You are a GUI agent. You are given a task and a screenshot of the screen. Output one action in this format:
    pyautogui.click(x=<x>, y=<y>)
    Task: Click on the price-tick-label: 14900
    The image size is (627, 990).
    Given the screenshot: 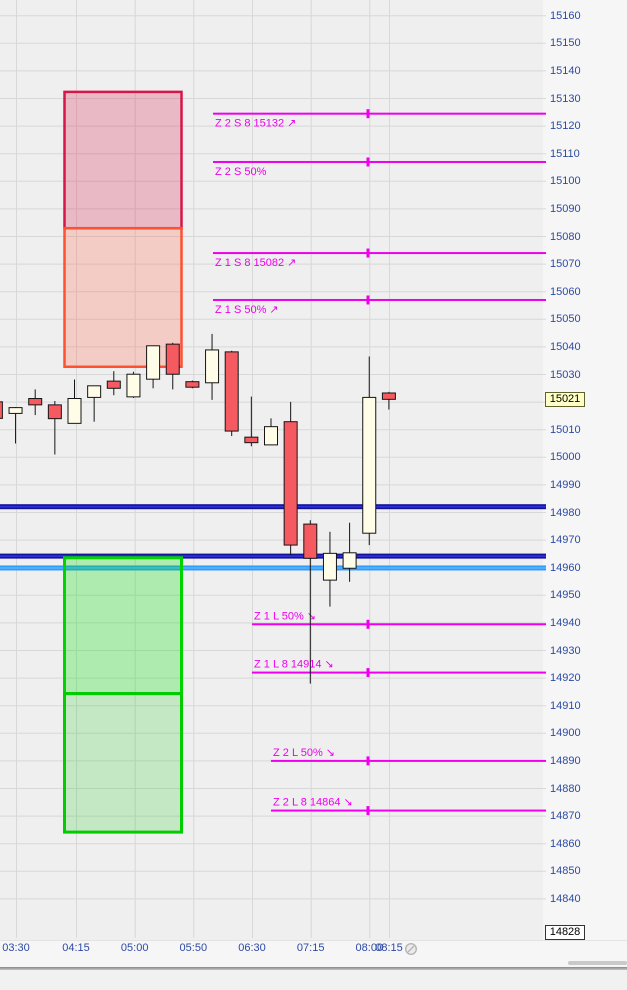 What is the action you would take?
    pyautogui.click(x=565, y=733)
    